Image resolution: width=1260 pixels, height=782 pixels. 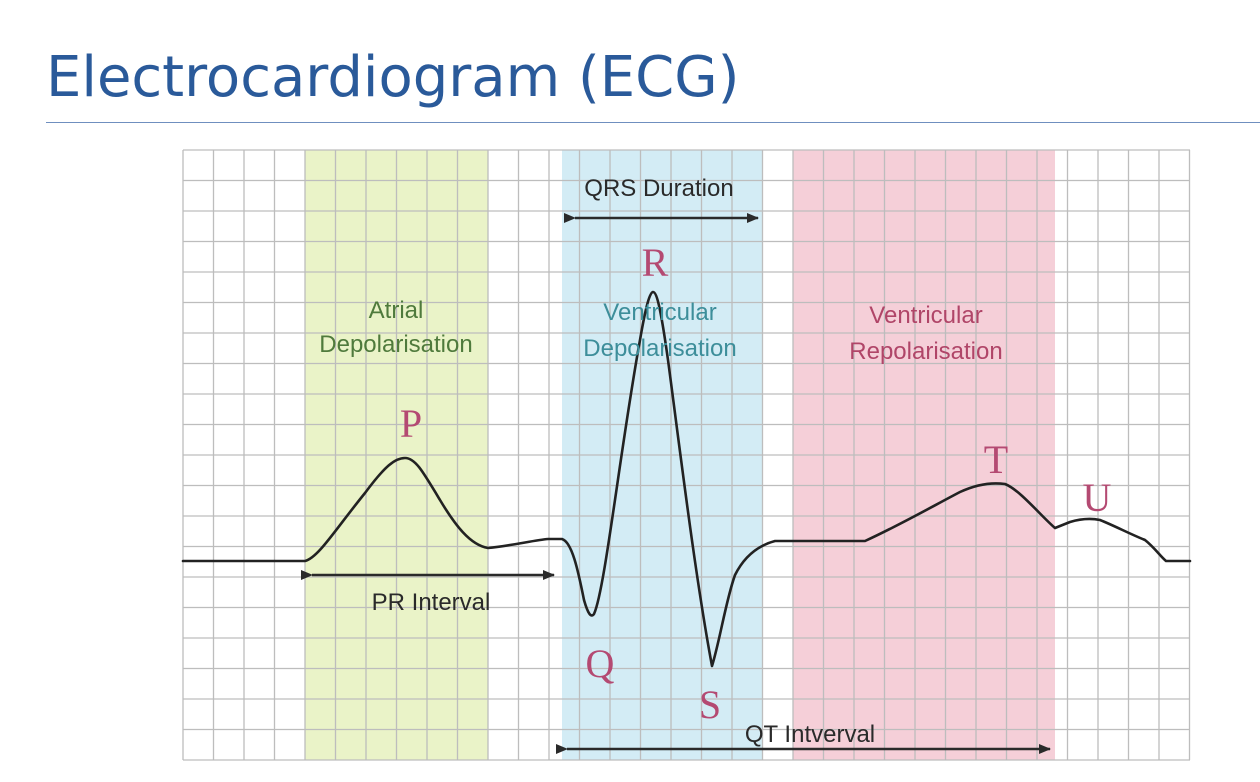 I want to click on atrial-label-line2: Depolarisation, so click(x=395, y=344).